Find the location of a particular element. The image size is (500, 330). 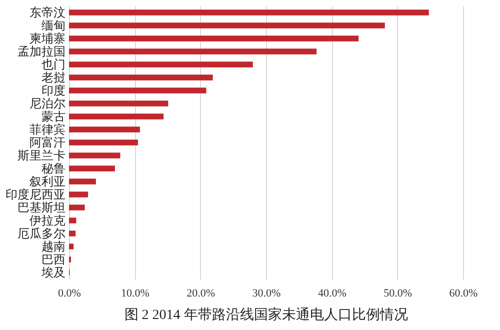

y-tick-label: 阿富汗 is located at coordinates (48, 143).